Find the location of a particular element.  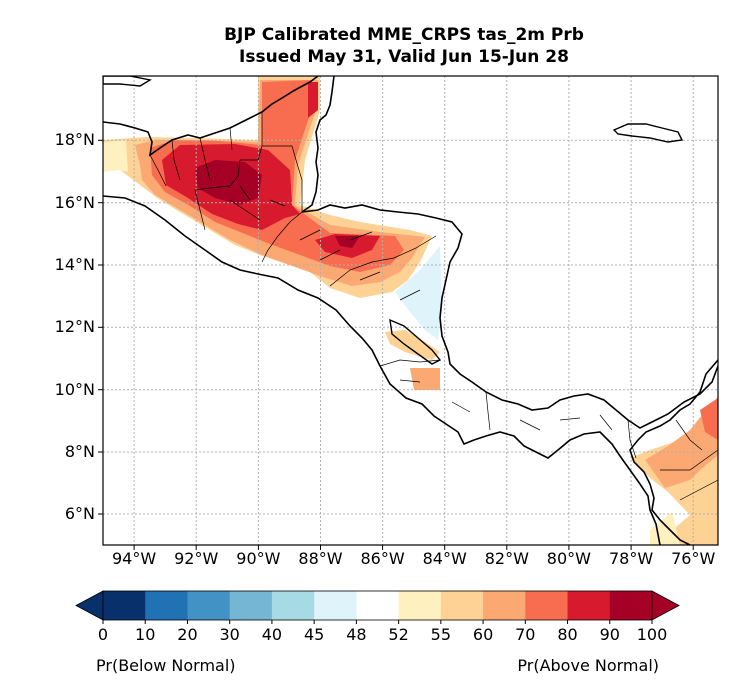

lon-tick-label: 76°W is located at coordinates (693, 558).